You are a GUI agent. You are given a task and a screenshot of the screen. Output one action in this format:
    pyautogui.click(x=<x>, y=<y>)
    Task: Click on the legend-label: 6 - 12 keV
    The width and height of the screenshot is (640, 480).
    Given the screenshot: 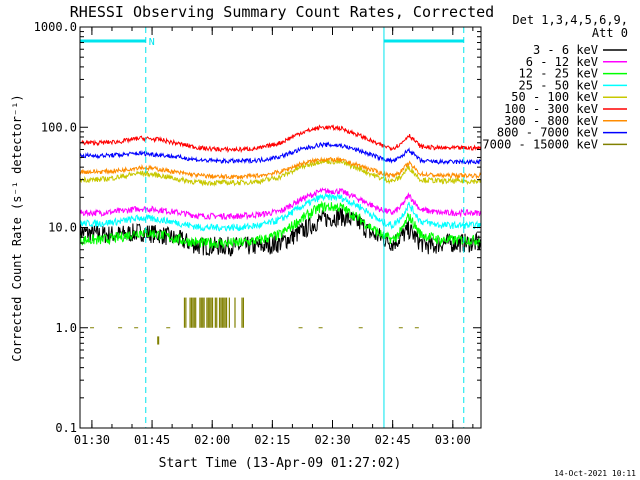 What is the action you would take?
    pyautogui.click(x=562, y=62)
    